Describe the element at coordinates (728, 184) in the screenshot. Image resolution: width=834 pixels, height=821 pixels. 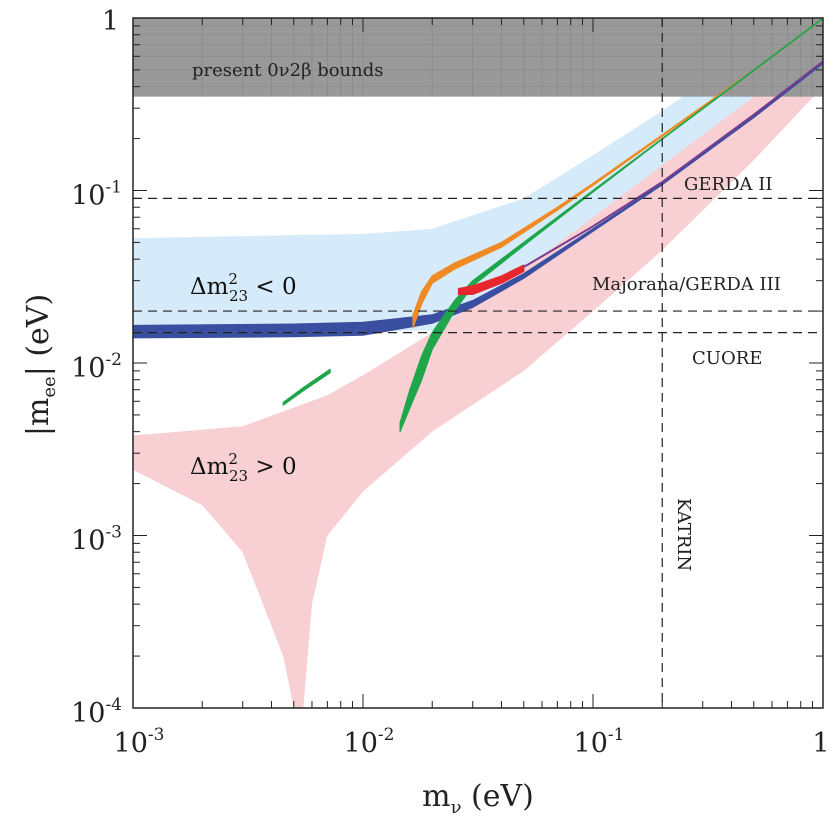
I see `ref-label-gerda-ii: GERDA II` at that location.